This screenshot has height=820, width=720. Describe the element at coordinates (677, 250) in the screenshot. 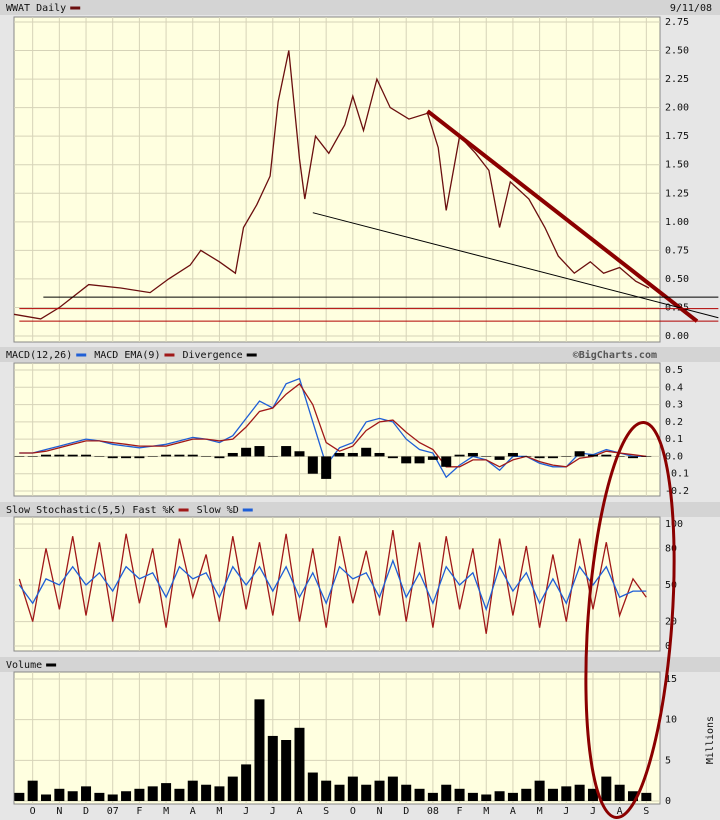

I see `y-tick-label: 0.75` at that location.